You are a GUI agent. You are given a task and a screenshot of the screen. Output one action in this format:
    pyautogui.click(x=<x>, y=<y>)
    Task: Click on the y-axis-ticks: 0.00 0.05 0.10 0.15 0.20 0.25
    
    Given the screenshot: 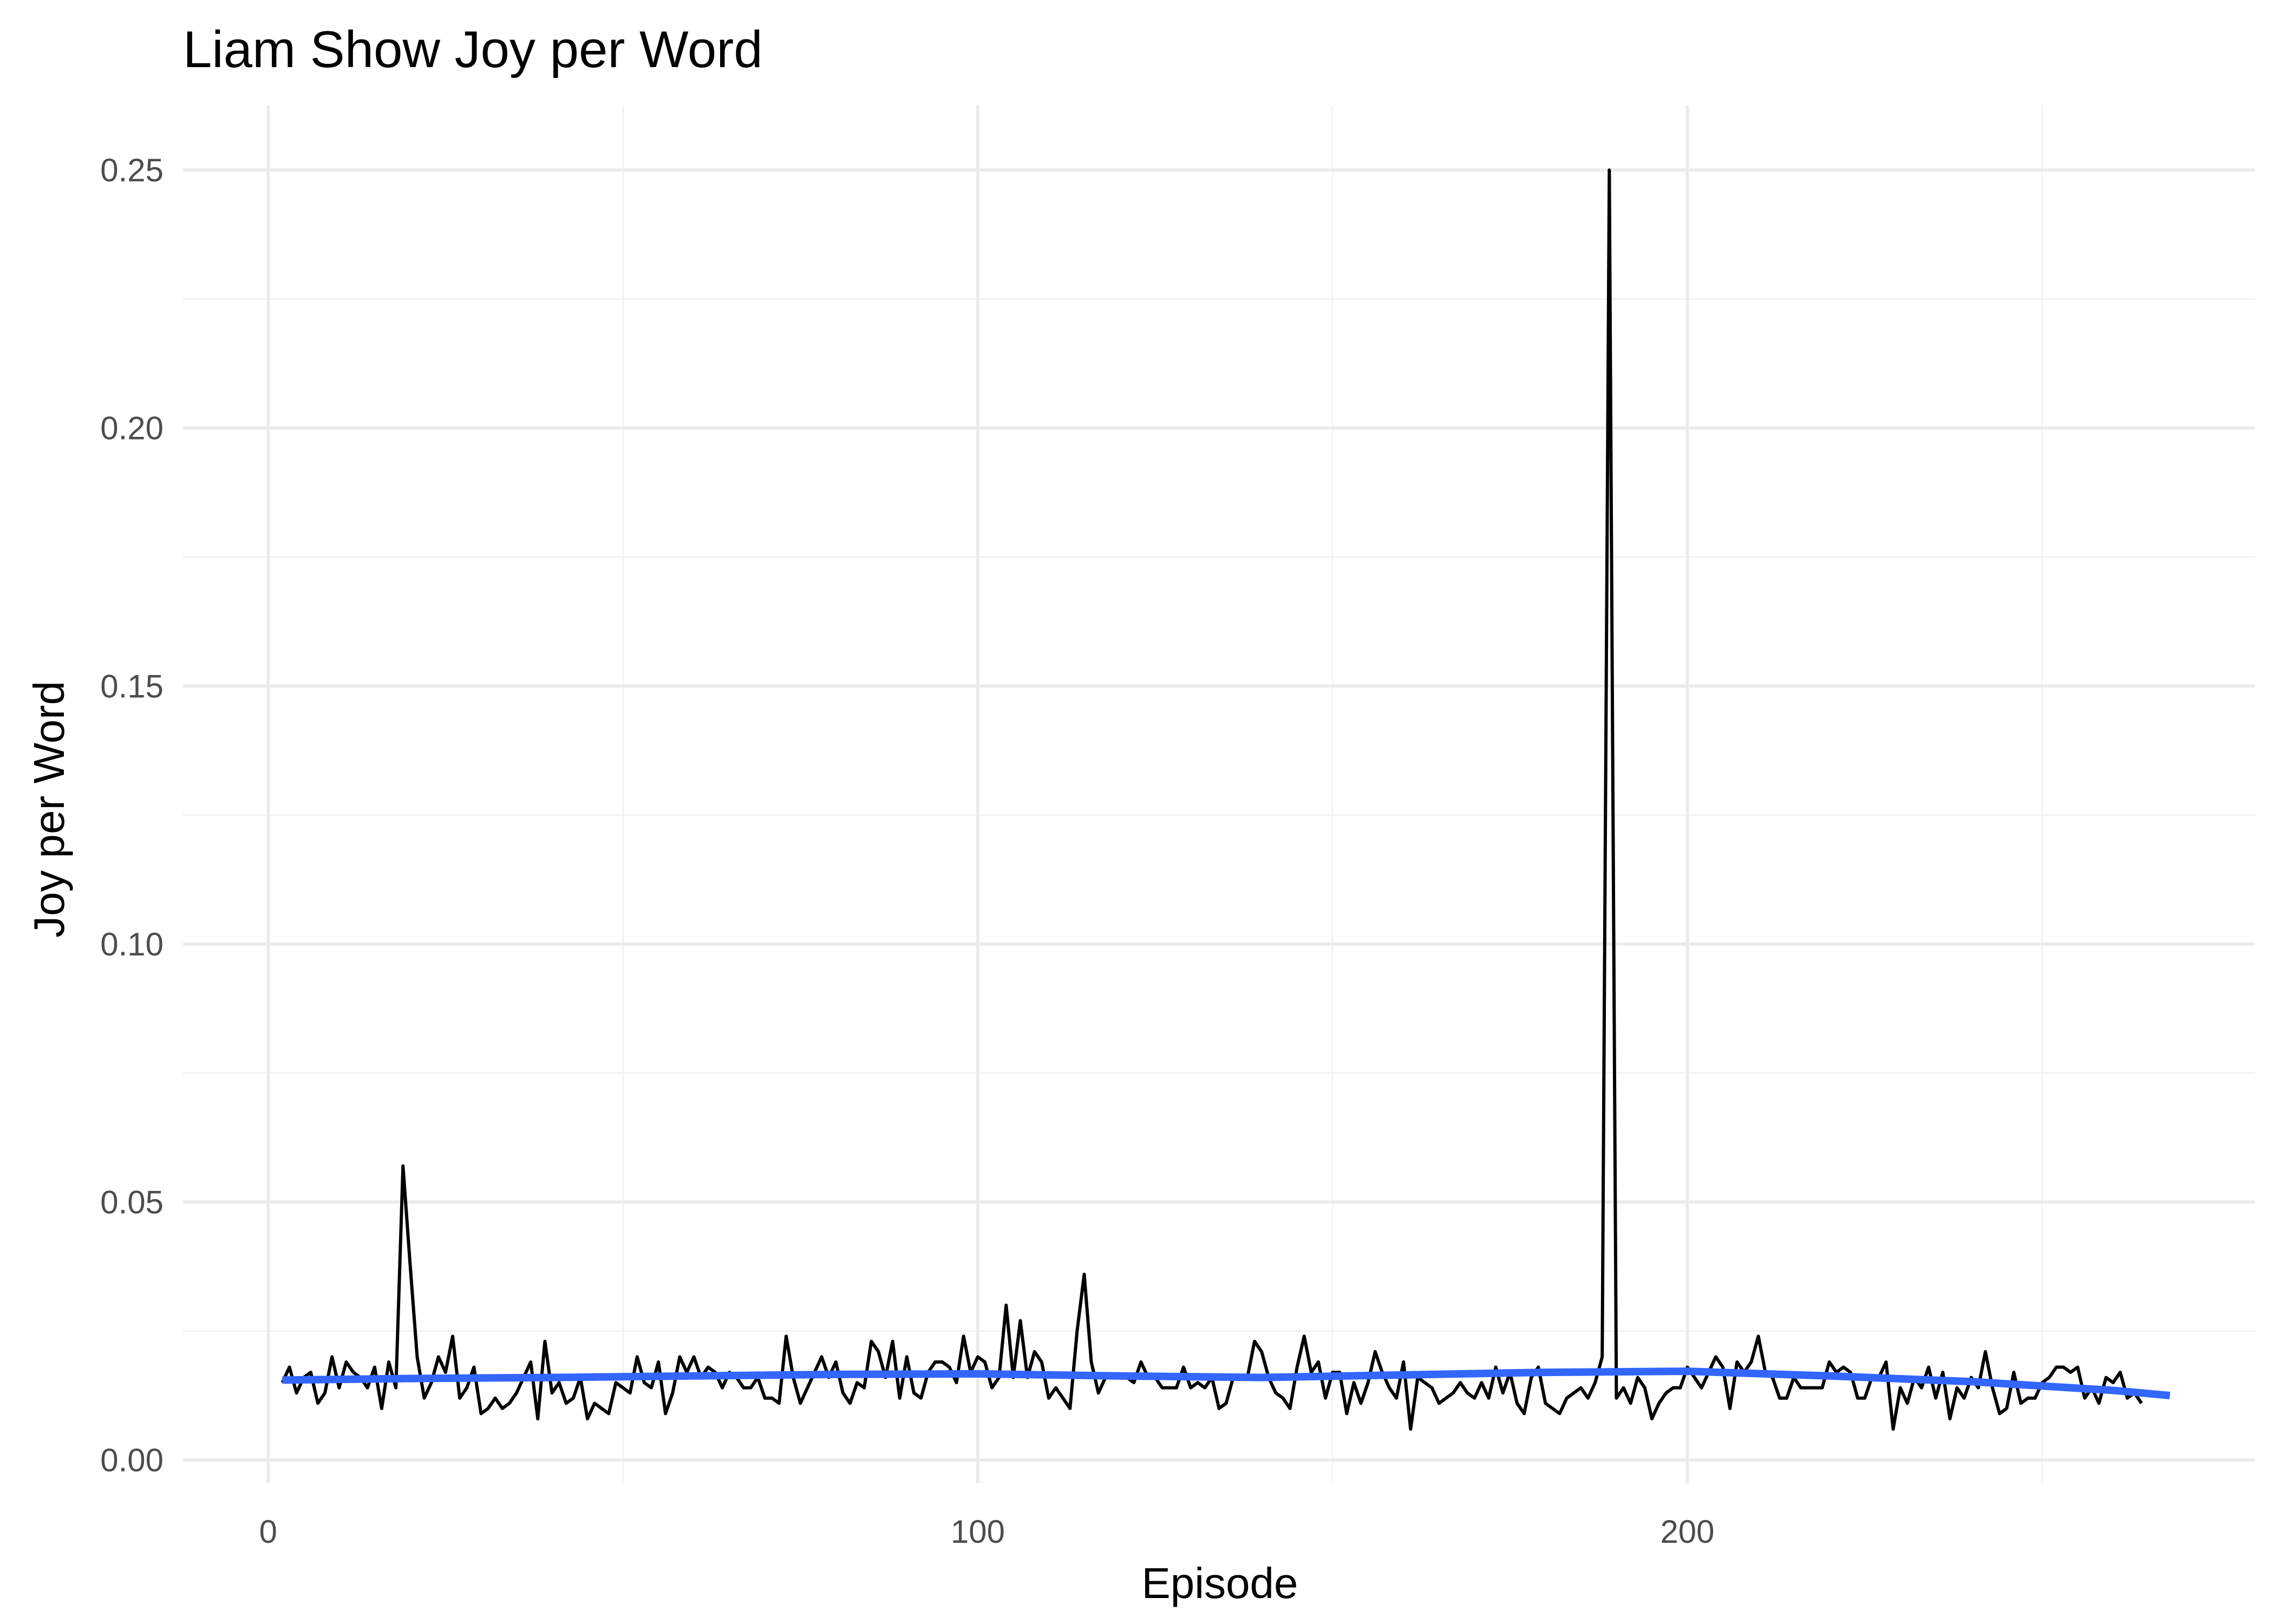 What is the action you would take?
    pyautogui.click(x=132, y=815)
    